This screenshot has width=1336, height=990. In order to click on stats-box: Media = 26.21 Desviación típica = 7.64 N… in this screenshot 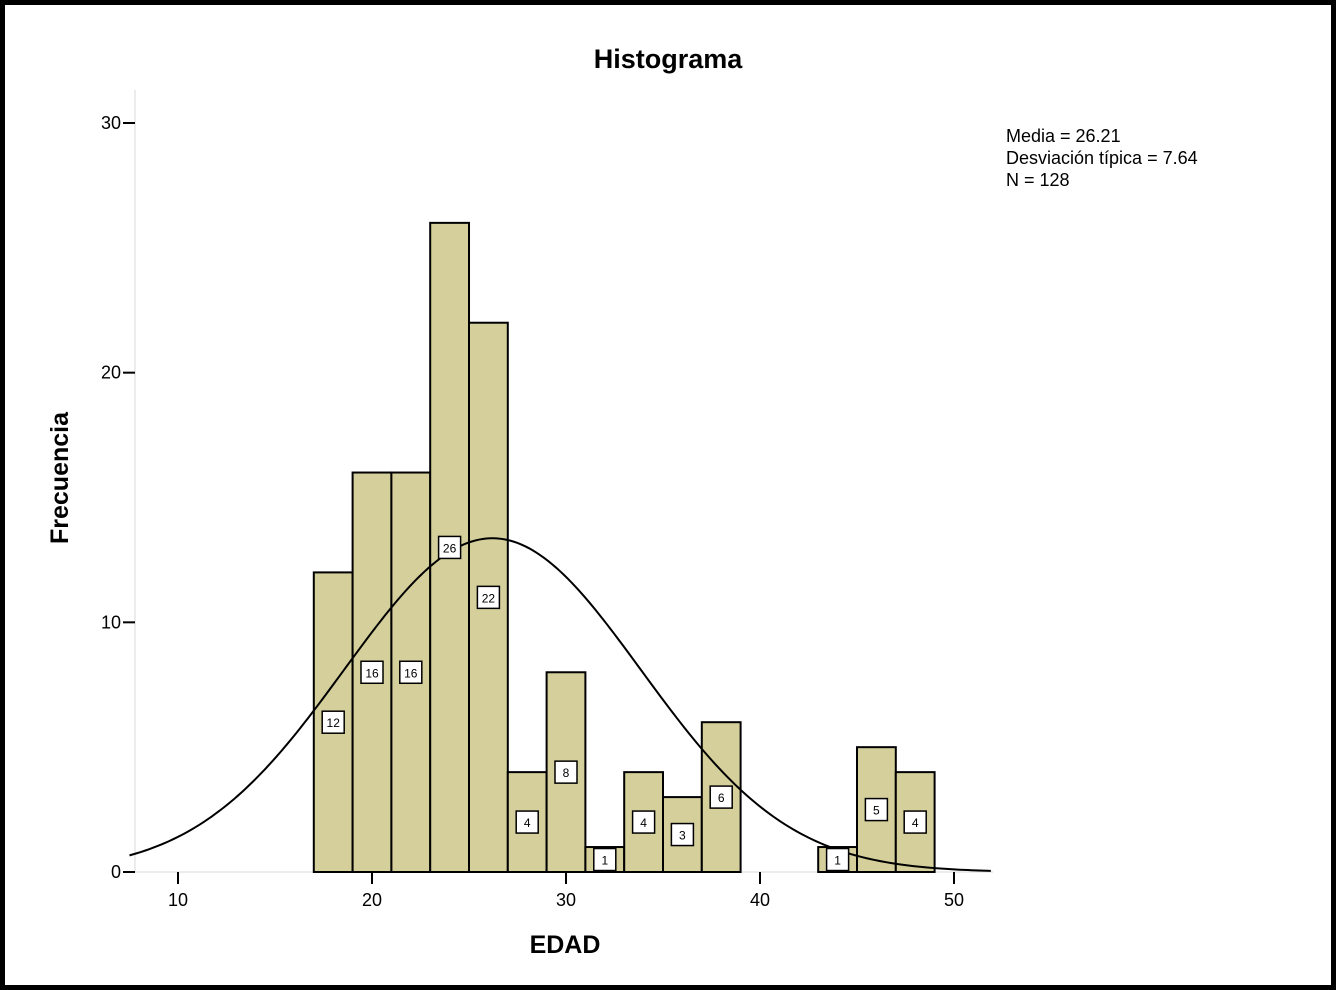, I will do `click(1102, 158)`.